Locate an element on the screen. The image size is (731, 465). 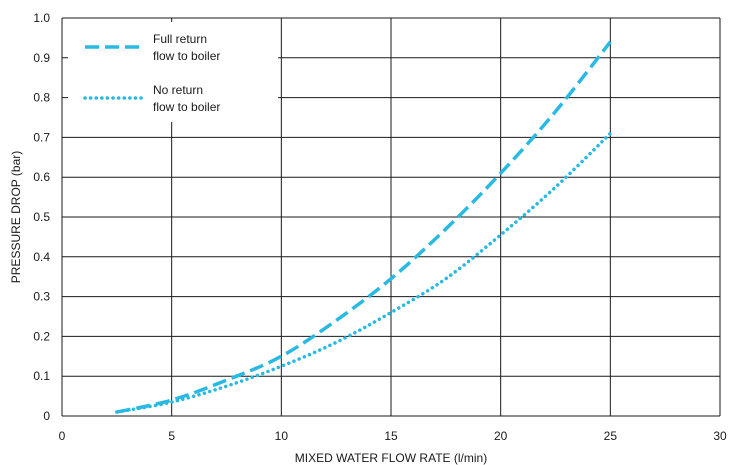
legend-box is located at coordinates (173, 72).